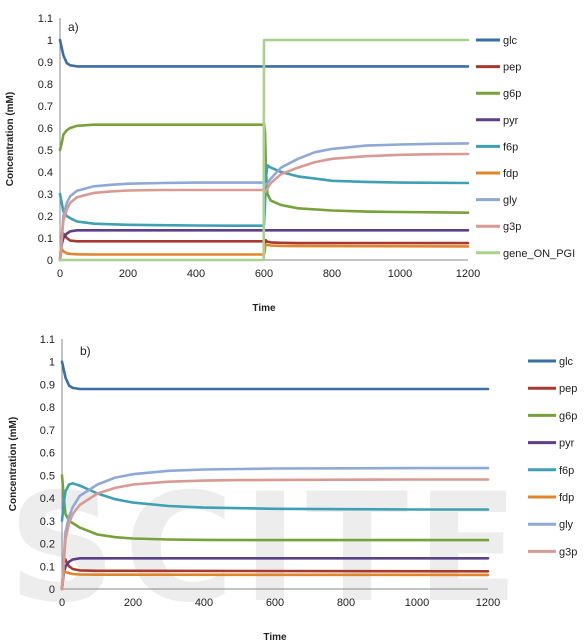 This screenshot has height=643, width=585. What do you see at coordinates (275, 637) in the screenshot?
I see `x-axis-label-b: Time` at bounding box center [275, 637].